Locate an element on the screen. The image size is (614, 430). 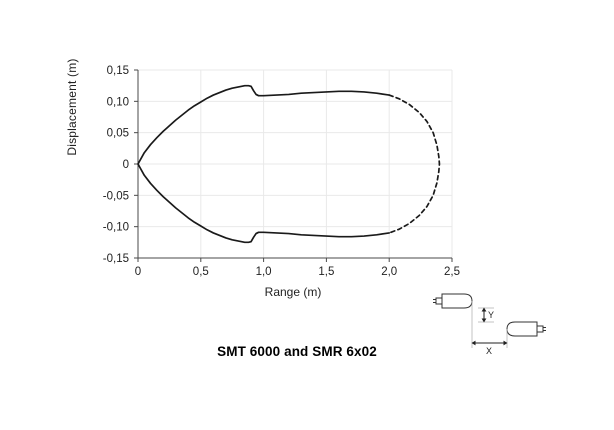
svg-text: 0,10 is located at coordinates (118, 102).